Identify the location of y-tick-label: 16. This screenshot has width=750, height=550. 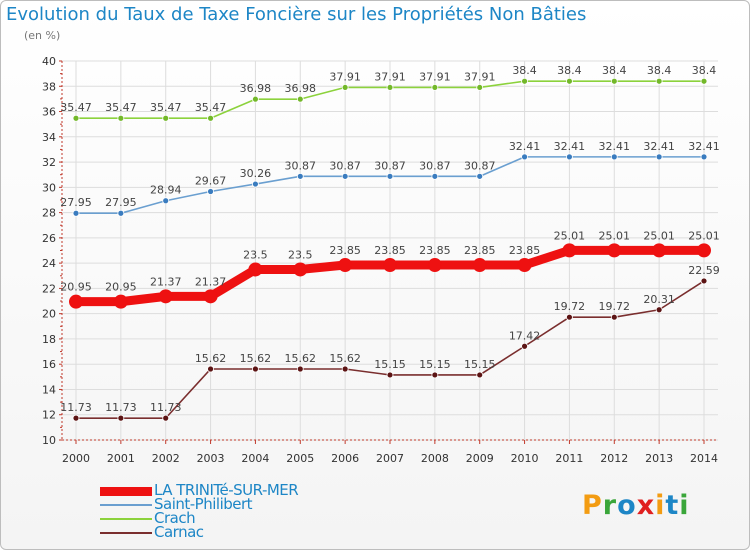
(49, 364).